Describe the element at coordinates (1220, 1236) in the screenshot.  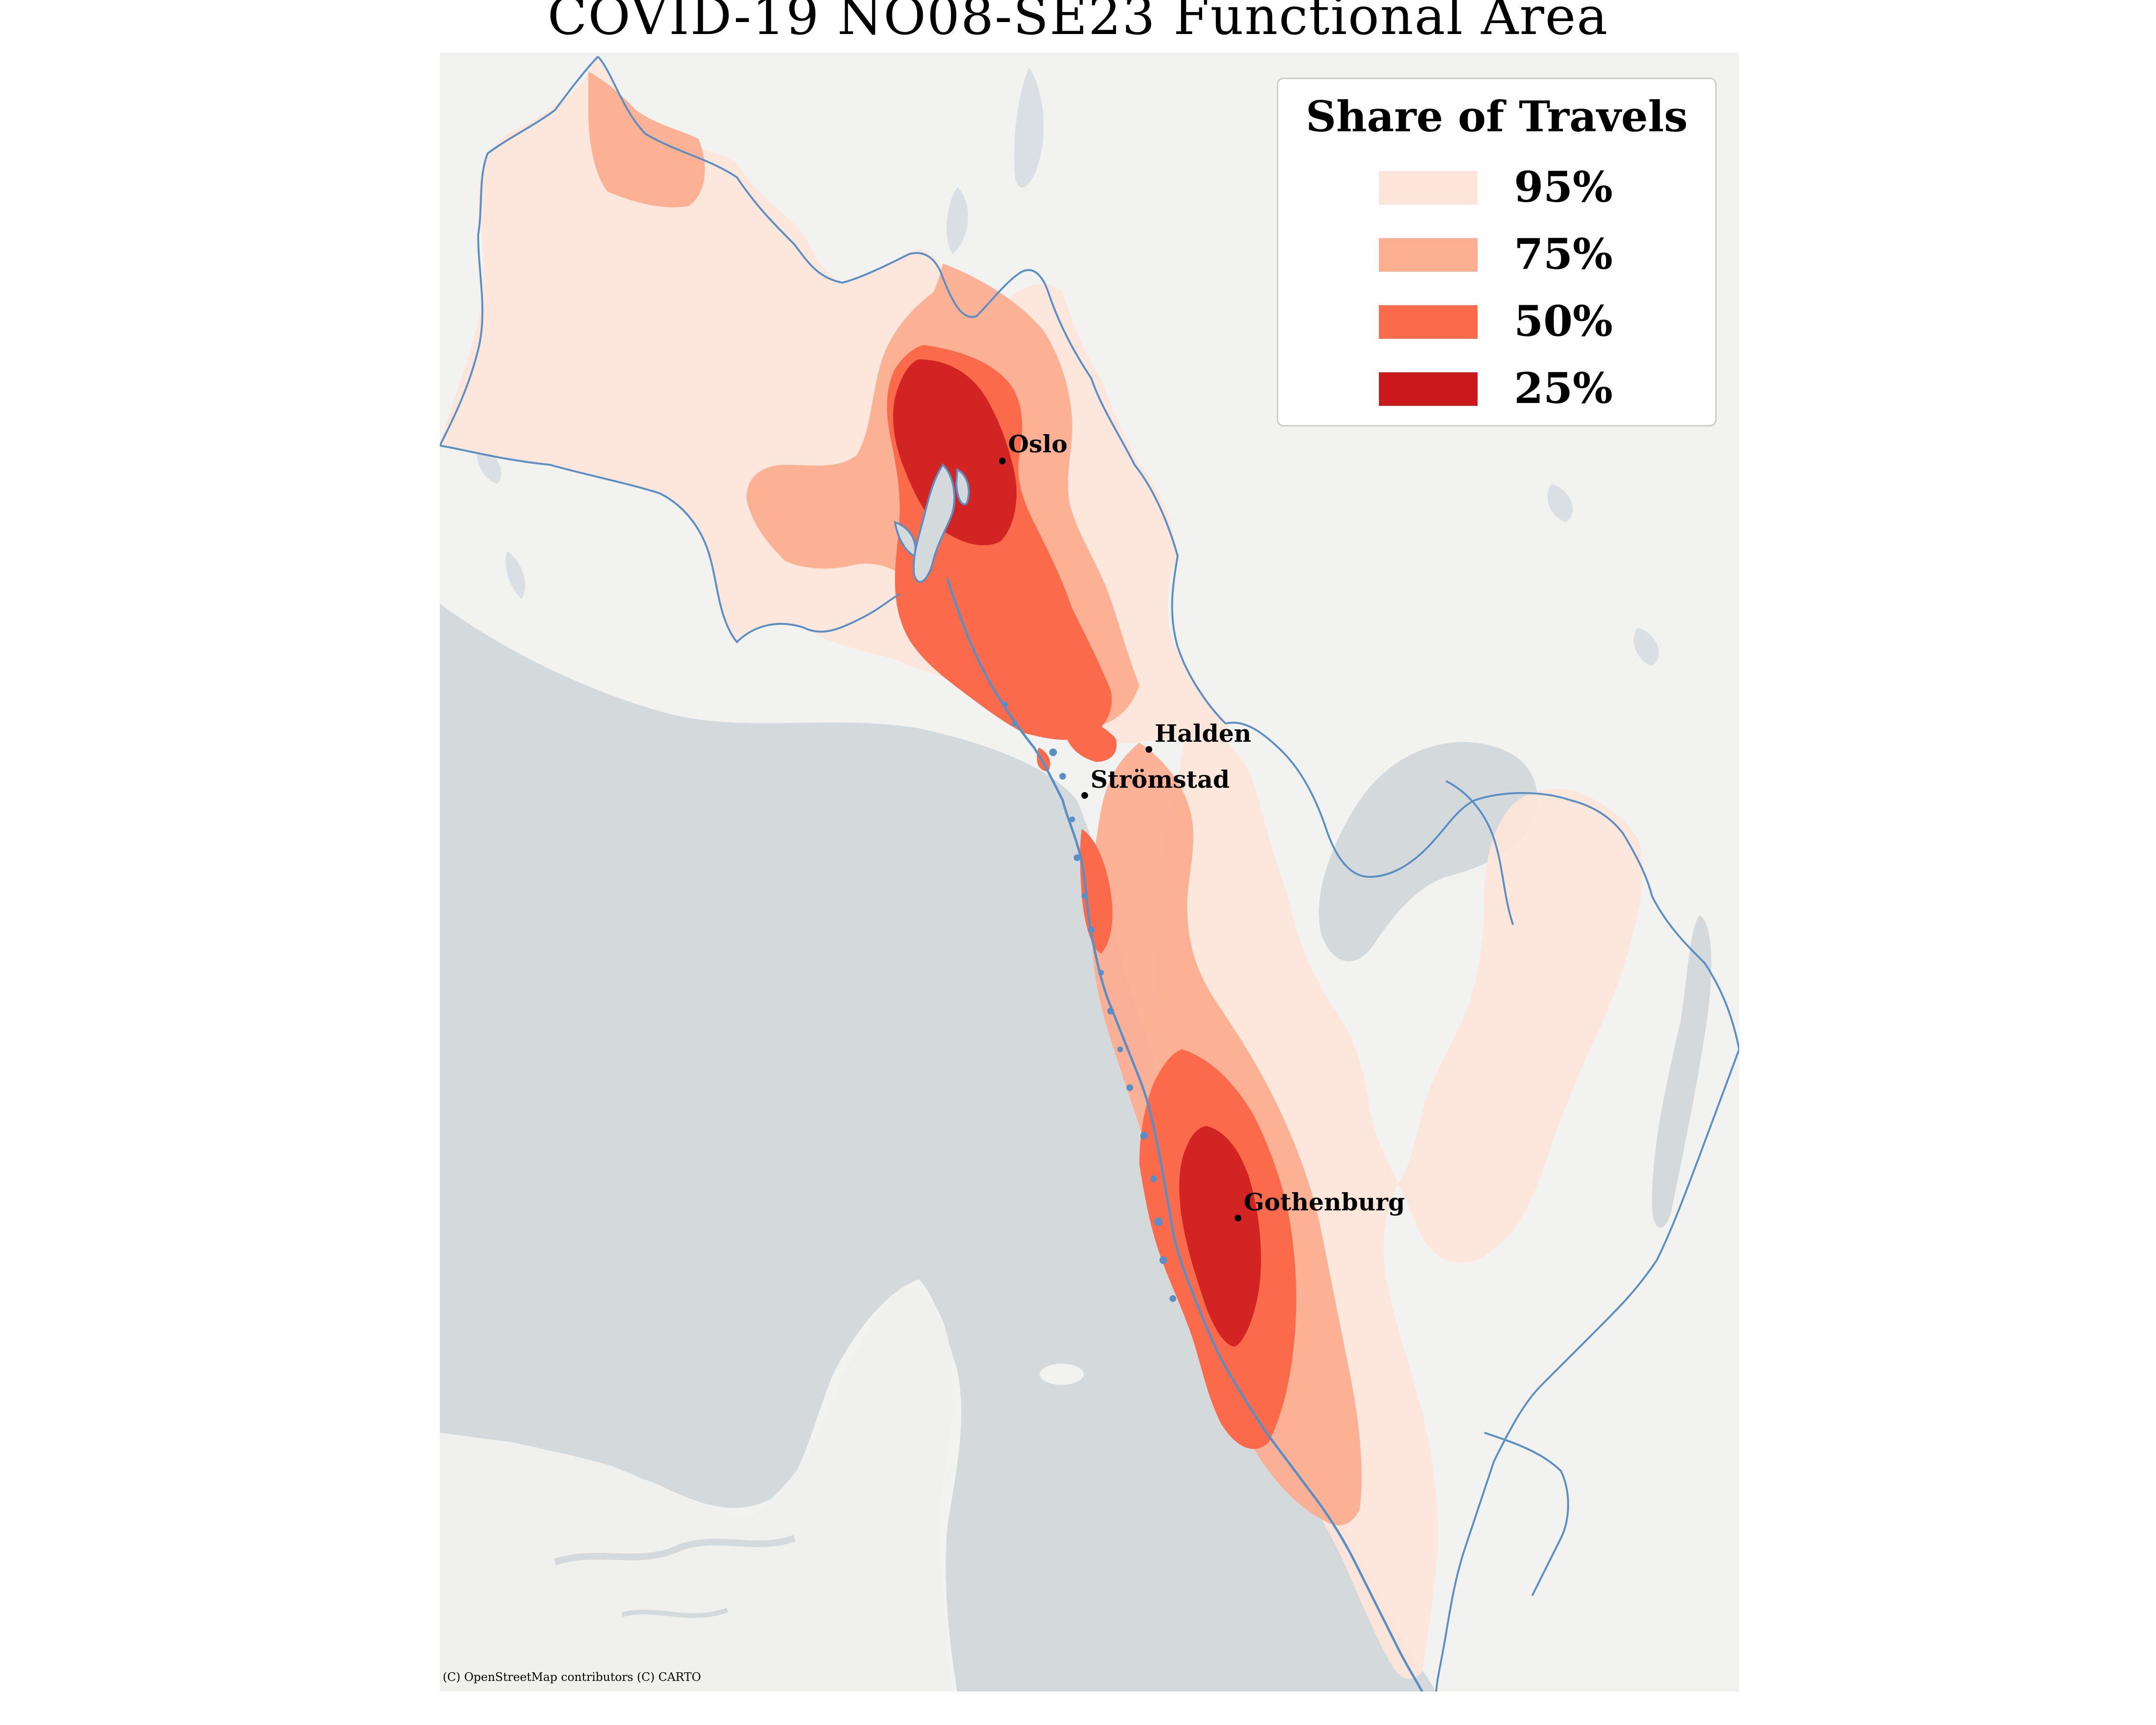
I see `contour-25-gothenburg` at that location.